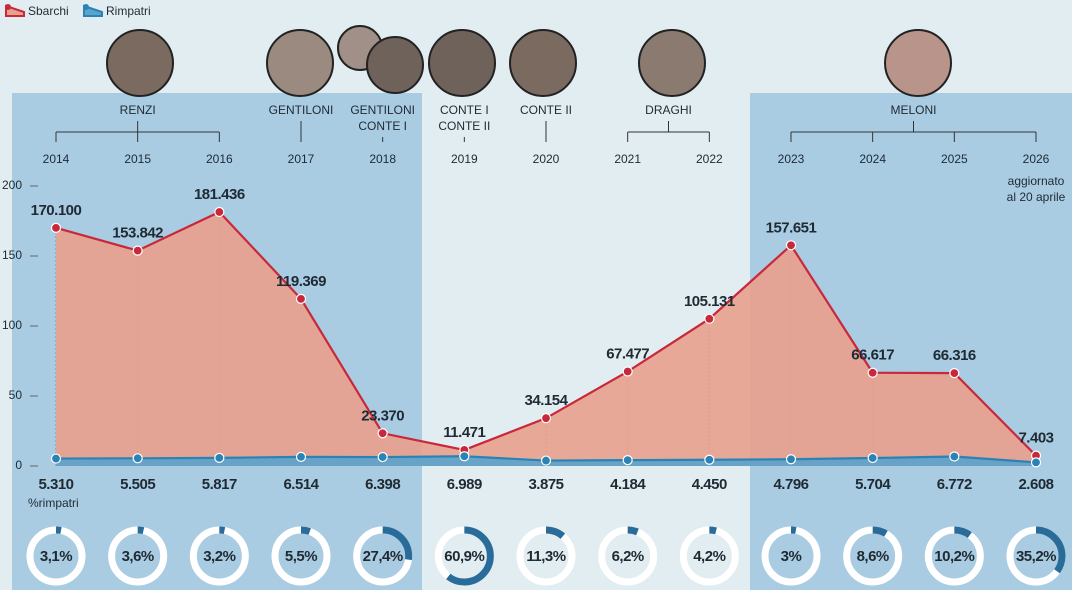 The image size is (1072, 590). Describe the element at coordinates (790, 484) in the screenshot. I see `value-label: 4.796` at that location.